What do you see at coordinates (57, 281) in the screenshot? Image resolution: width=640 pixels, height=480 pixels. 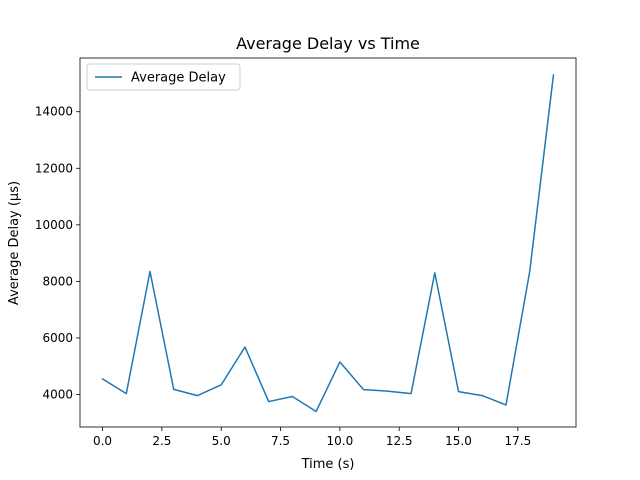 I see `y-tick-label: 8000` at bounding box center [57, 281].